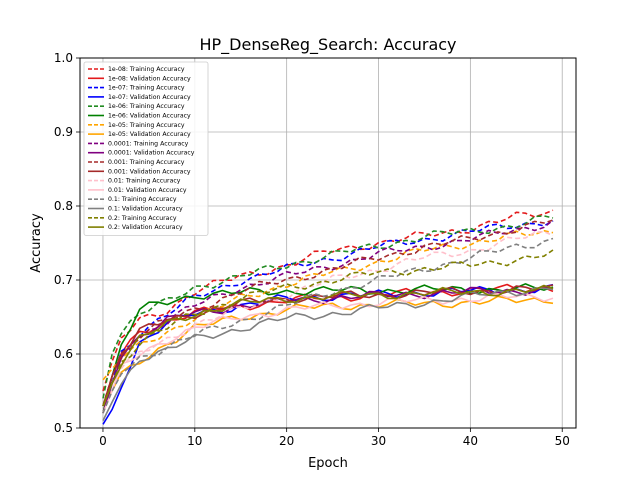 This screenshot has width=640, height=480. I want to click on legend-label: 0.001: Validation Accuracy, so click(149, 171).